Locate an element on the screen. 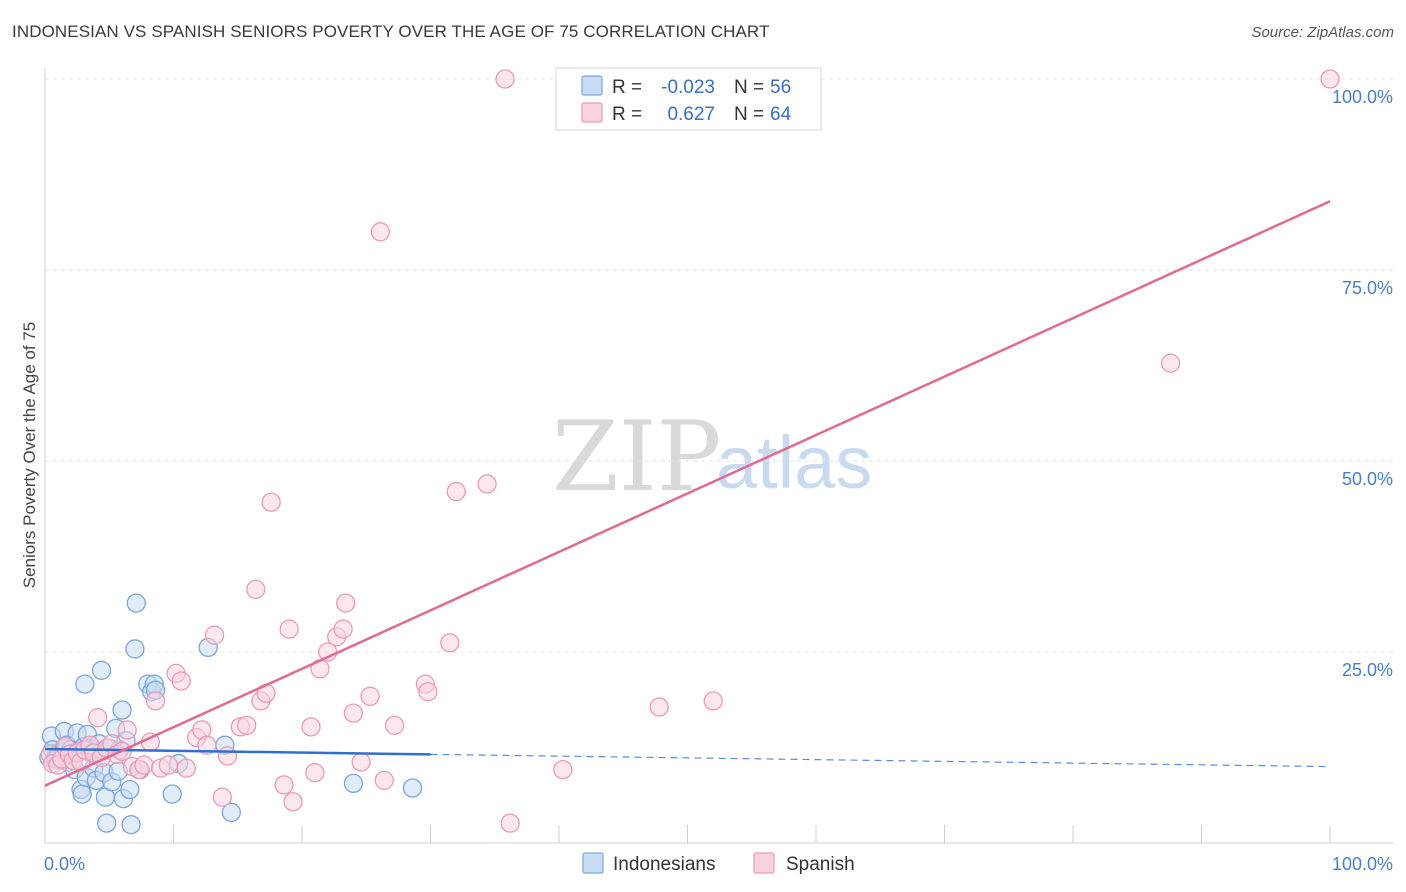 The height and width of the screenshot is (892, 1406). legend-n-value-spanish: 64 is located at coordinates (781, 114).